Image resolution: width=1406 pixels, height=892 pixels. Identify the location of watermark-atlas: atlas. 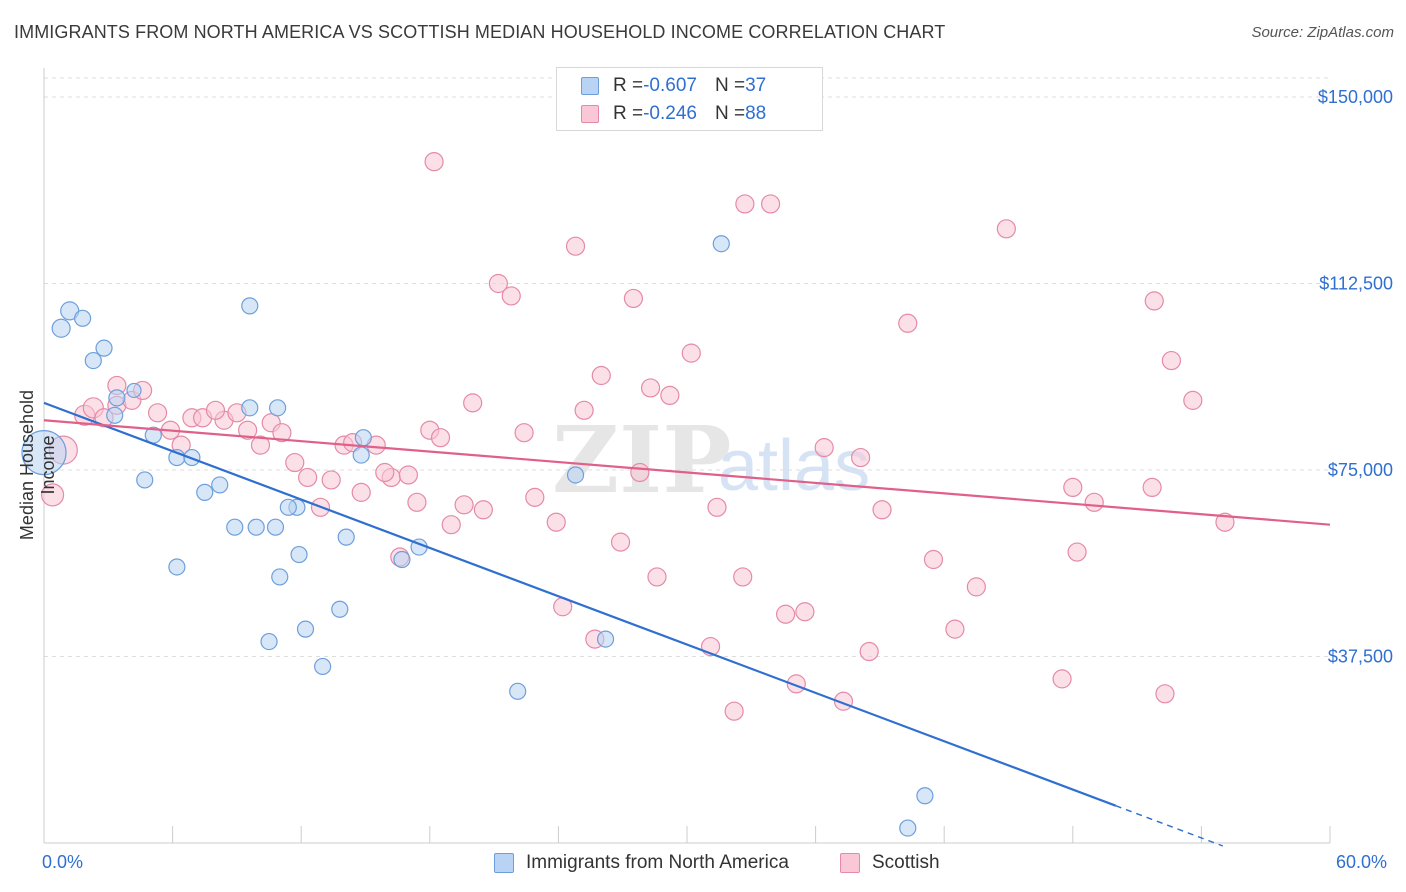
(794, 466).